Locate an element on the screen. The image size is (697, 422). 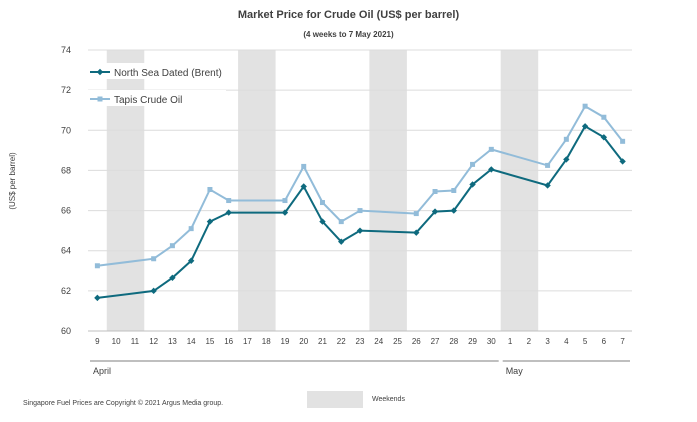
x-tick-label: 10 is located at coordinates (116, 341).